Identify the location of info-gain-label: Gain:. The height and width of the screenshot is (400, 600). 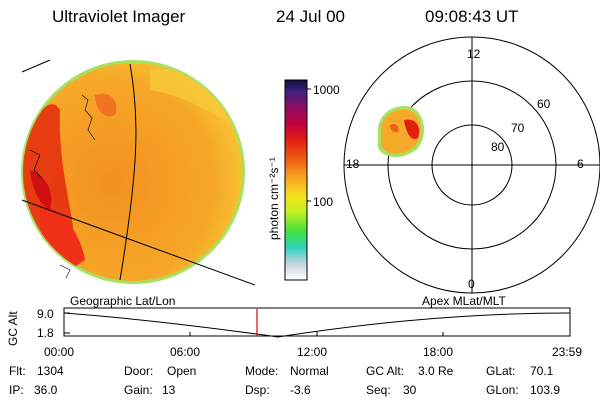
(138, 390).